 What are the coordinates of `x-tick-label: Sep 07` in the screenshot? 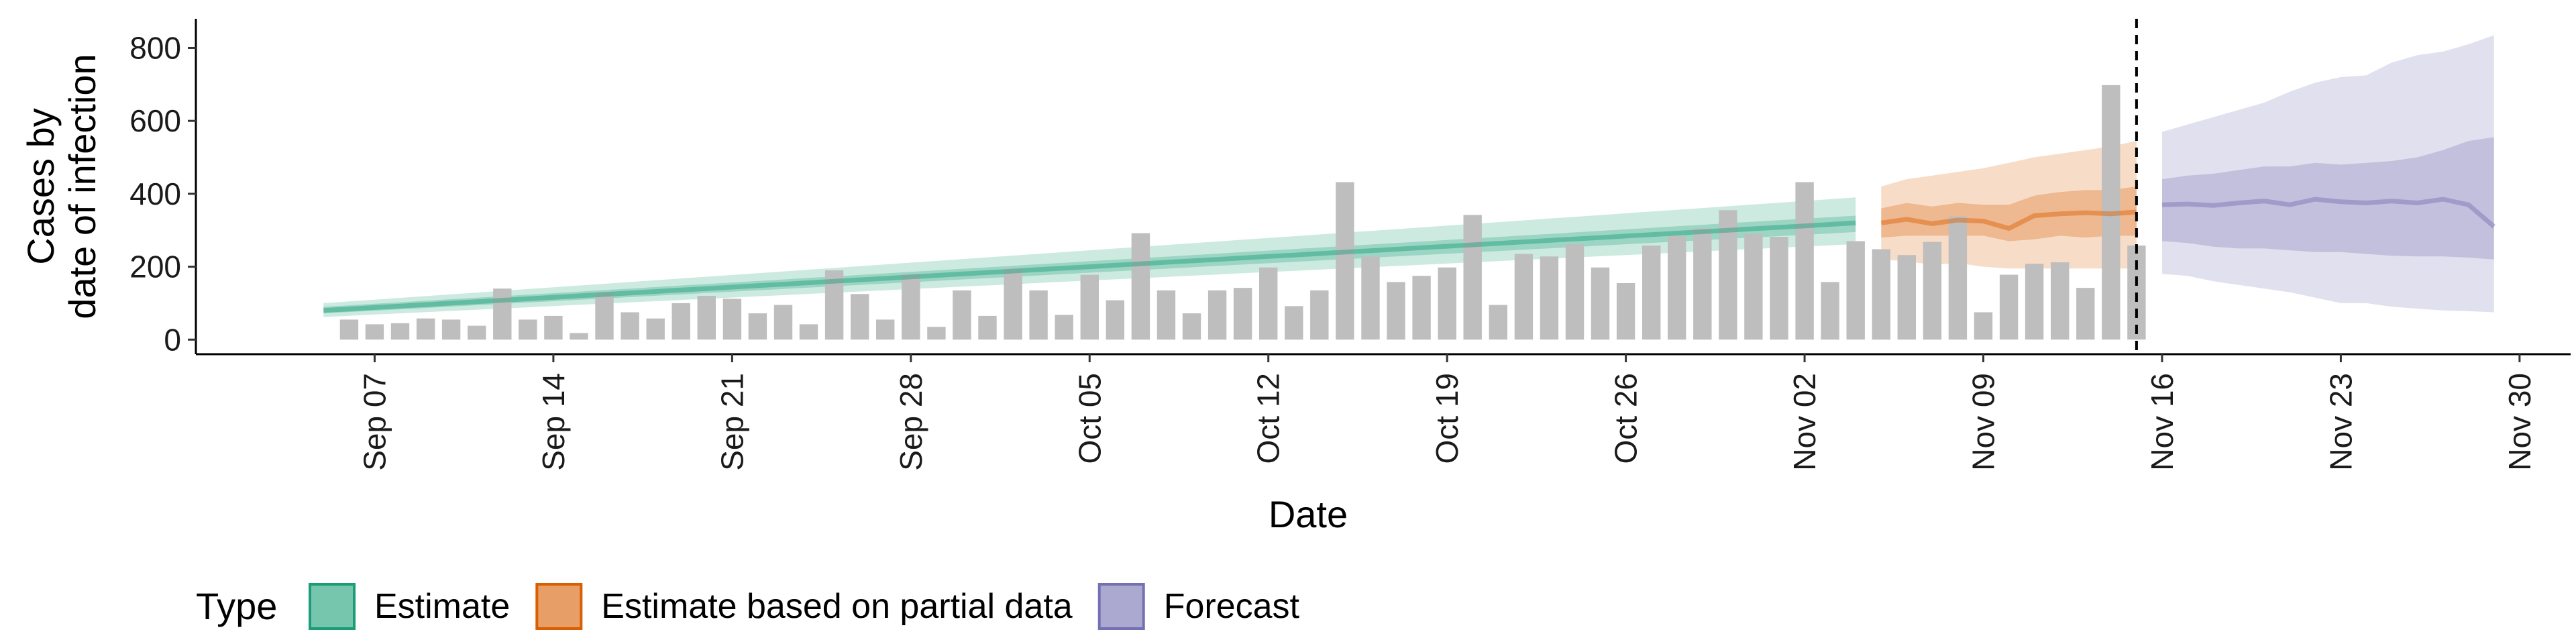 It's located at (375, 422).